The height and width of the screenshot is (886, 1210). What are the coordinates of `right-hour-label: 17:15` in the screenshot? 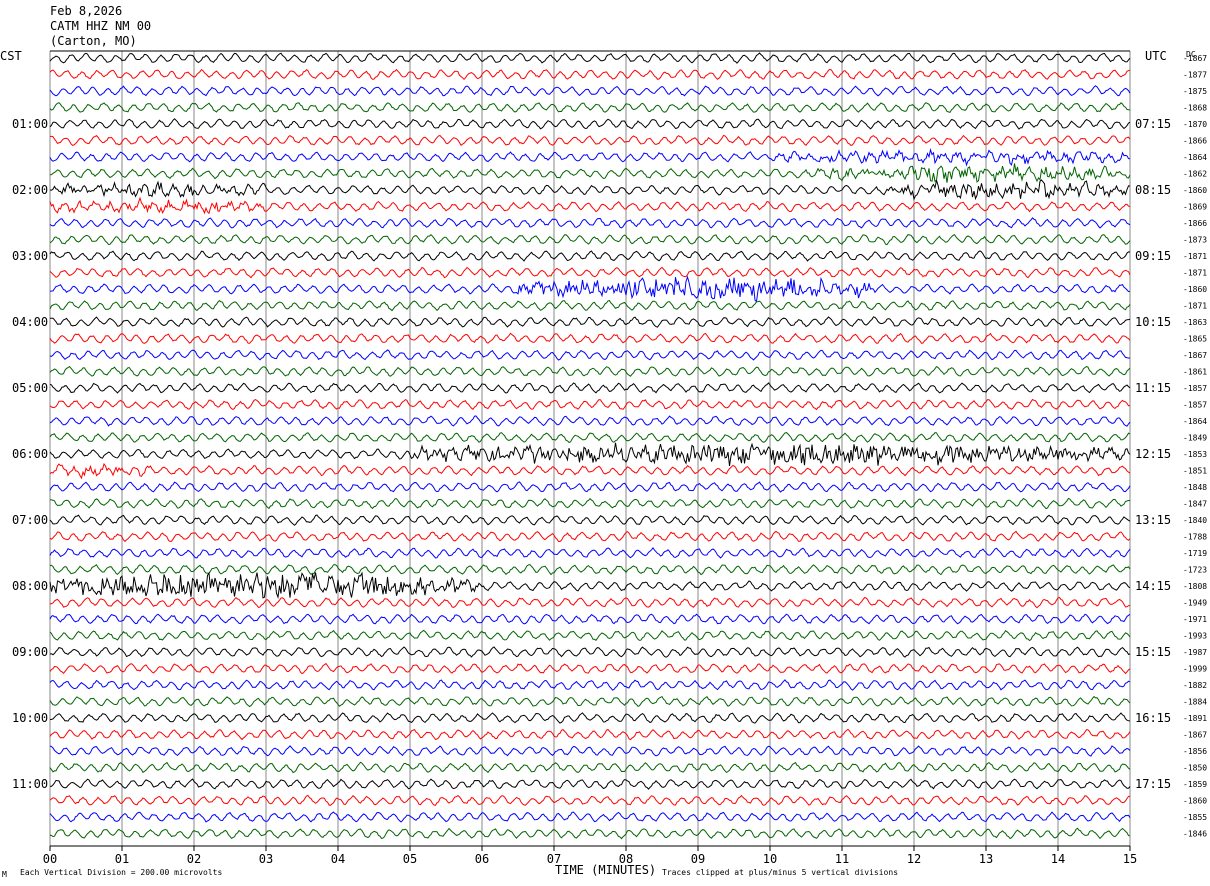 It's located at (1153, 784).